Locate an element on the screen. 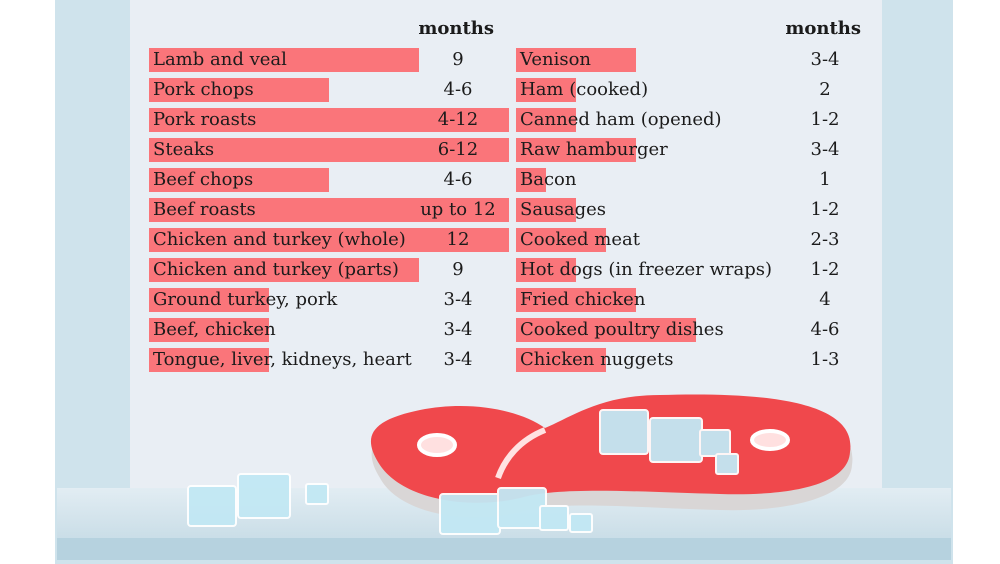  item-label: Beef chops is located at coordinates (203, 179).